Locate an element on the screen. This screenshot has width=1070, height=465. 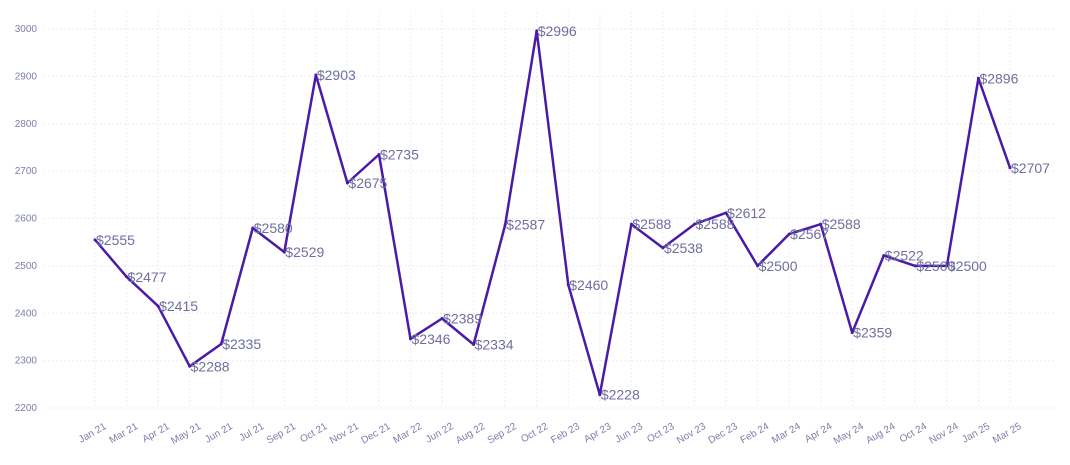
x-tick-label: Mar 24 is located at coordinates (786, 433).